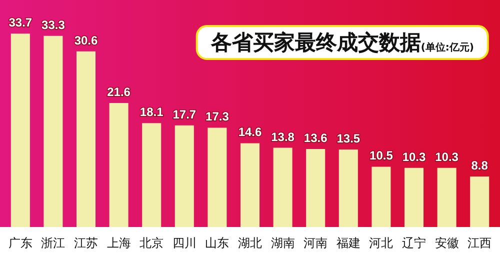  Describe the element at coordinates (53, 243) in the screenshot. I see `x-tick-label: 浙江` at that location.